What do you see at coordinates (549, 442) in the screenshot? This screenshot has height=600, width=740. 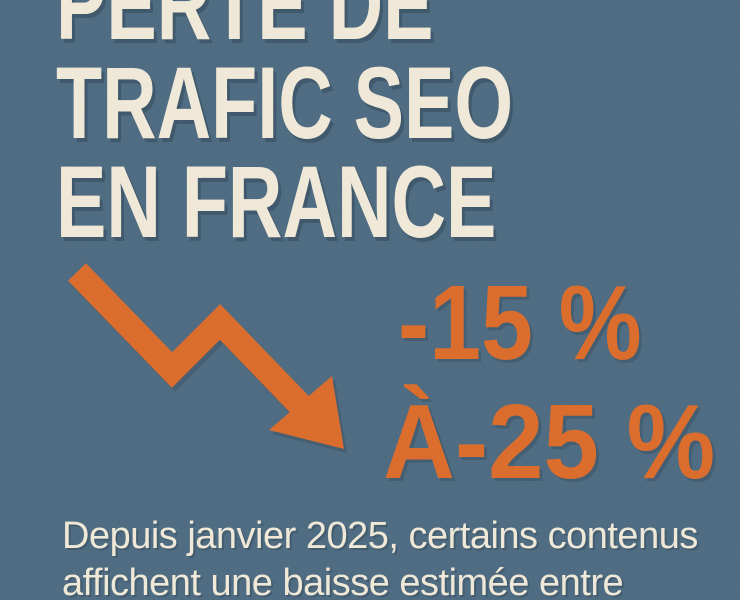 I see `stat-secondary: À-25 %` at bounding box center [549, 442].